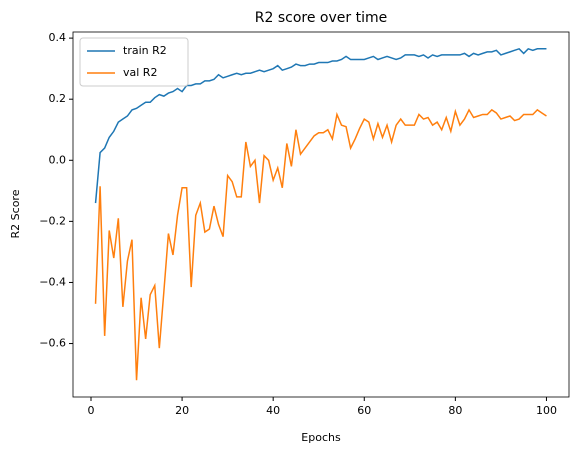  Describe the element at coordinates (15, 213) in the screenshot. I see `y-axis-label: R2 Score` at that location.